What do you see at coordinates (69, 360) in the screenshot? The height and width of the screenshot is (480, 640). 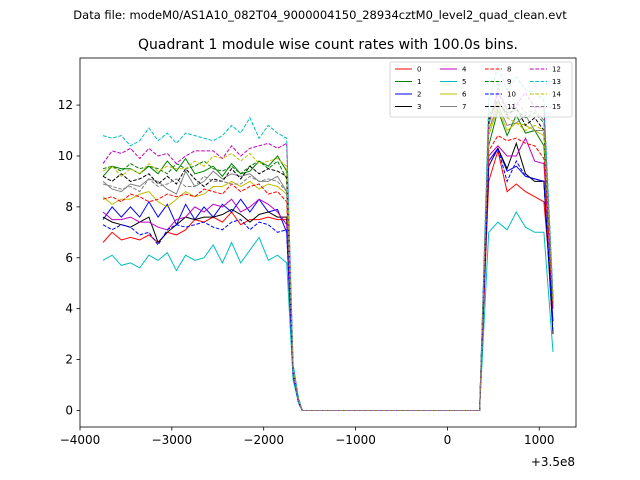 I see `y-tick-label: 2` at bounding box center [69, 360].